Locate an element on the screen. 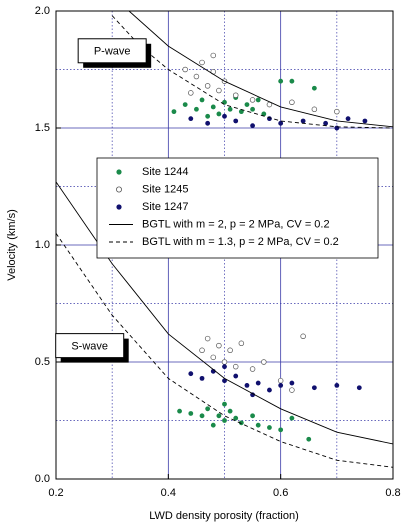 The image size is (401, 531). y-tick-label: 1.0 is located at coordinates (42, 245).